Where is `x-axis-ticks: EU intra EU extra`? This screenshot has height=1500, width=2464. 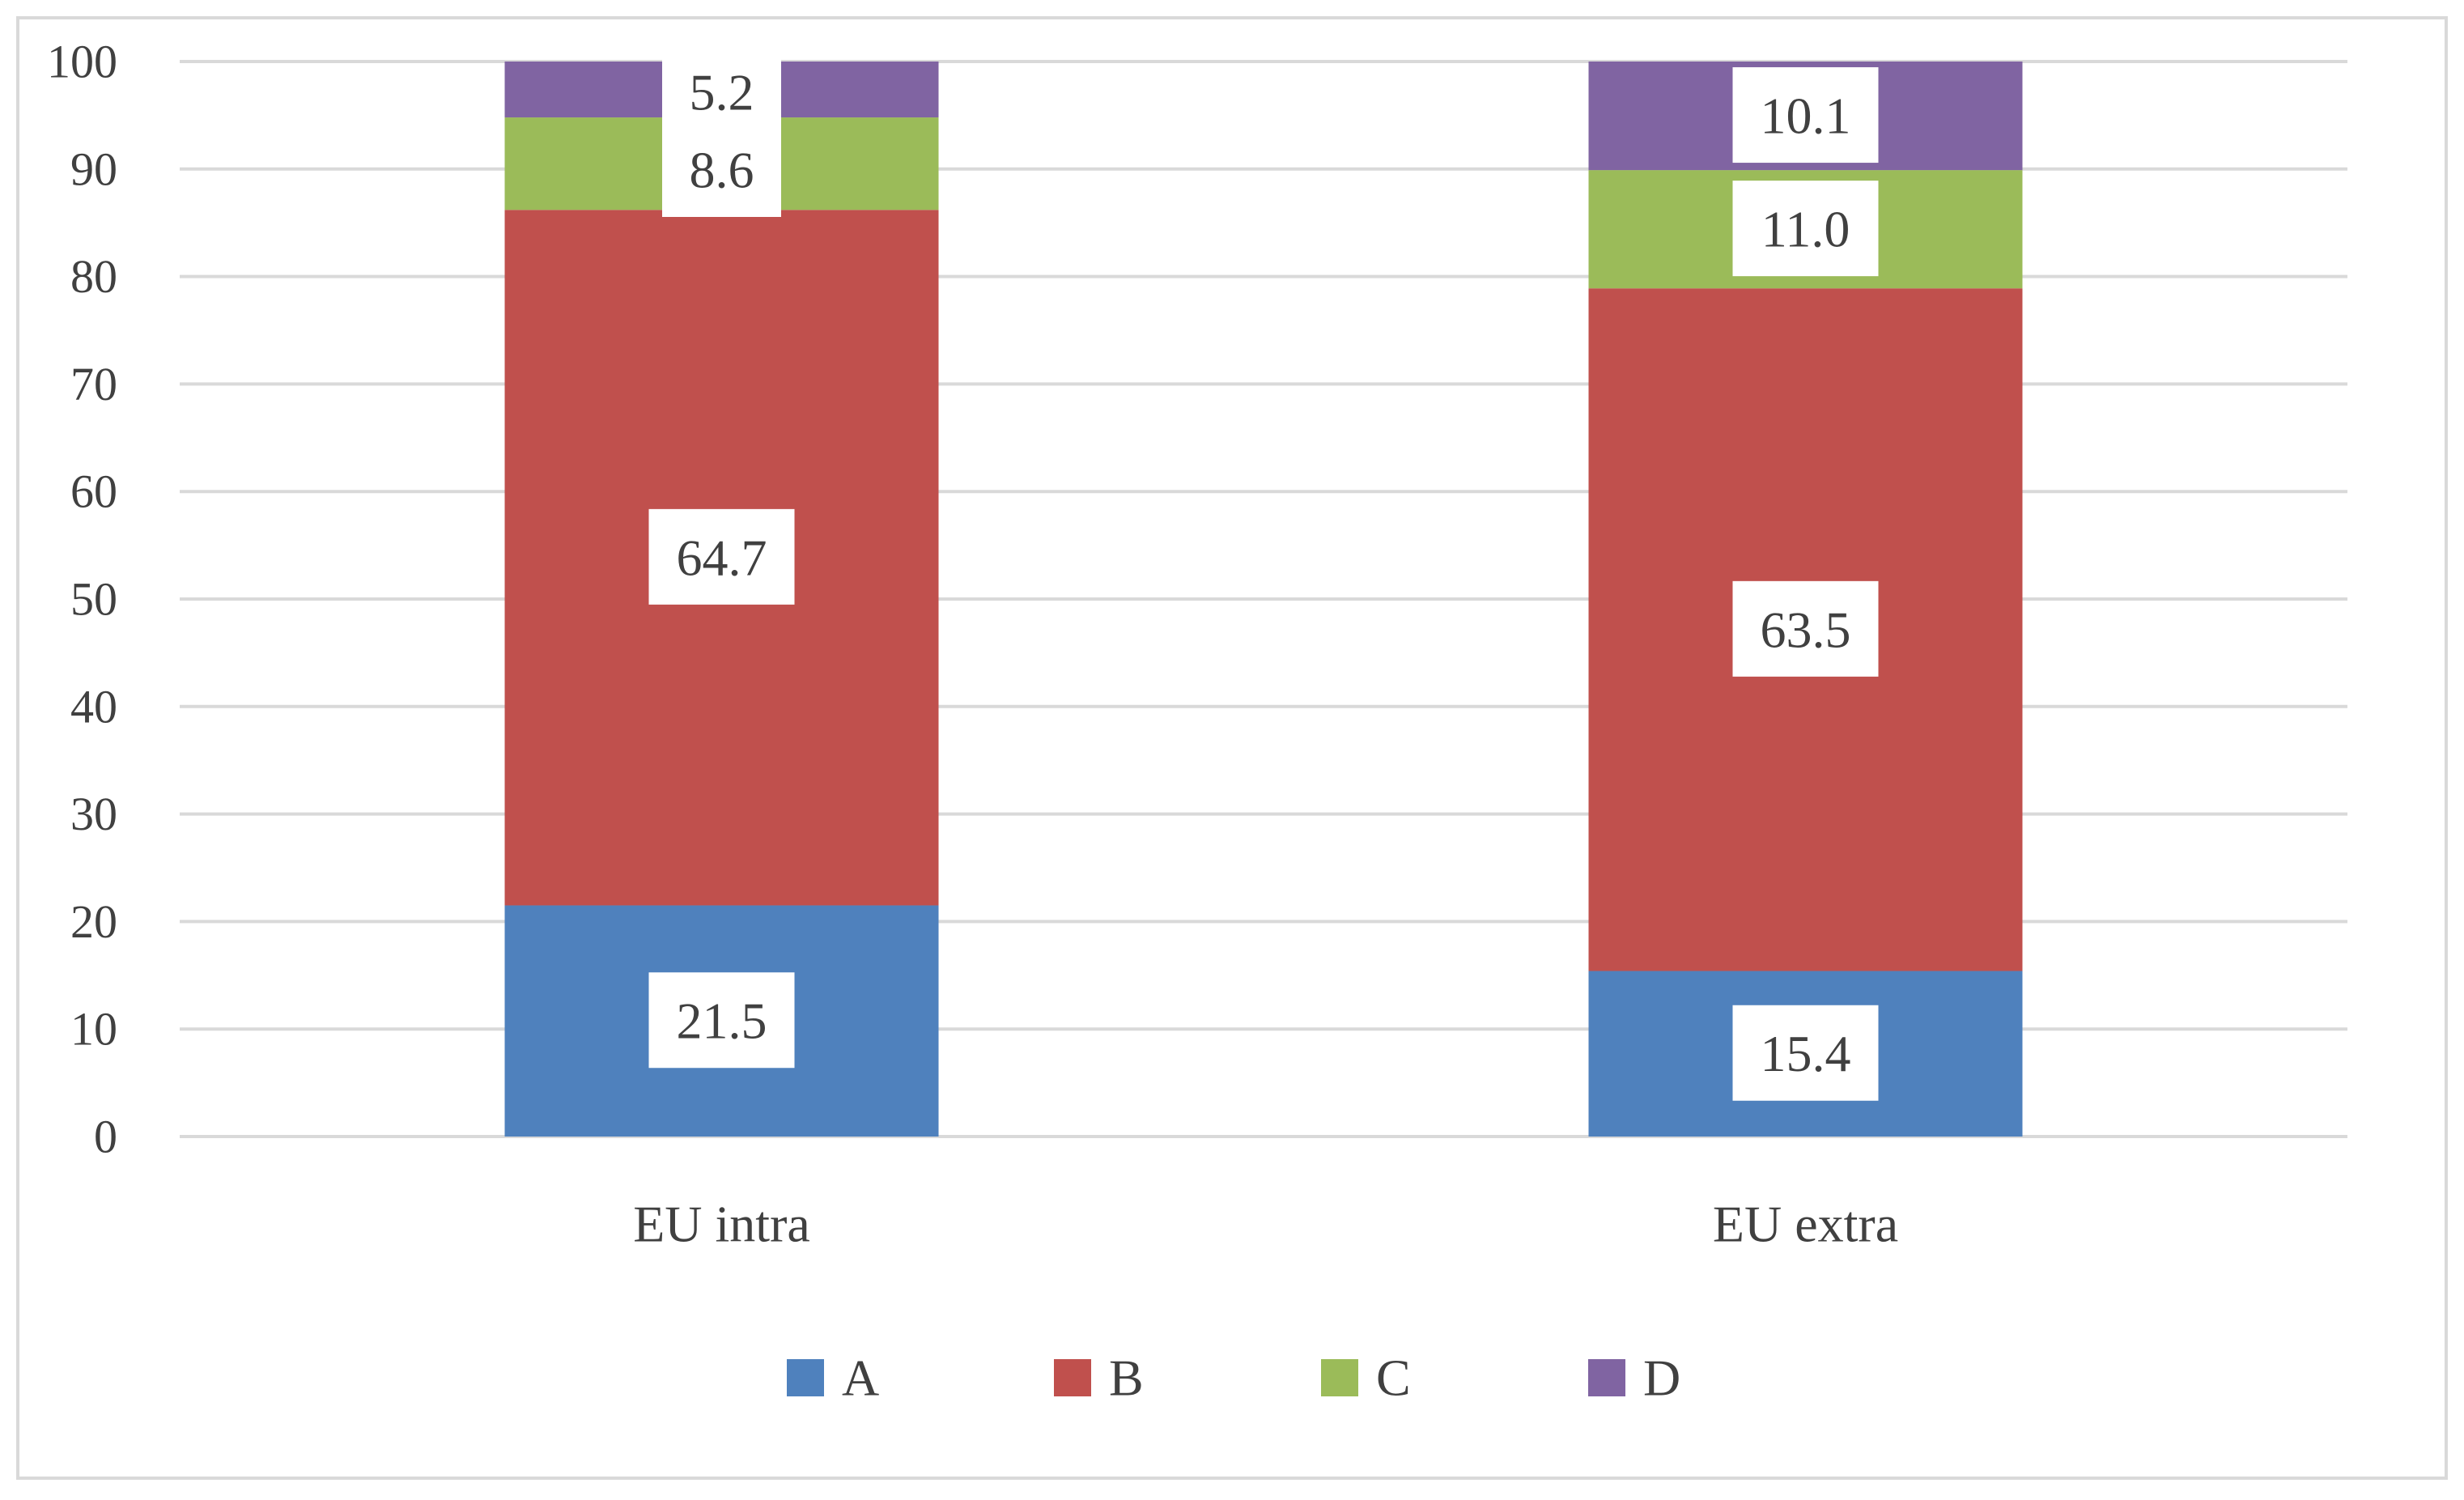
x-axis-ticks: EU intra EU extra is located at coordinates (1266, 1224).